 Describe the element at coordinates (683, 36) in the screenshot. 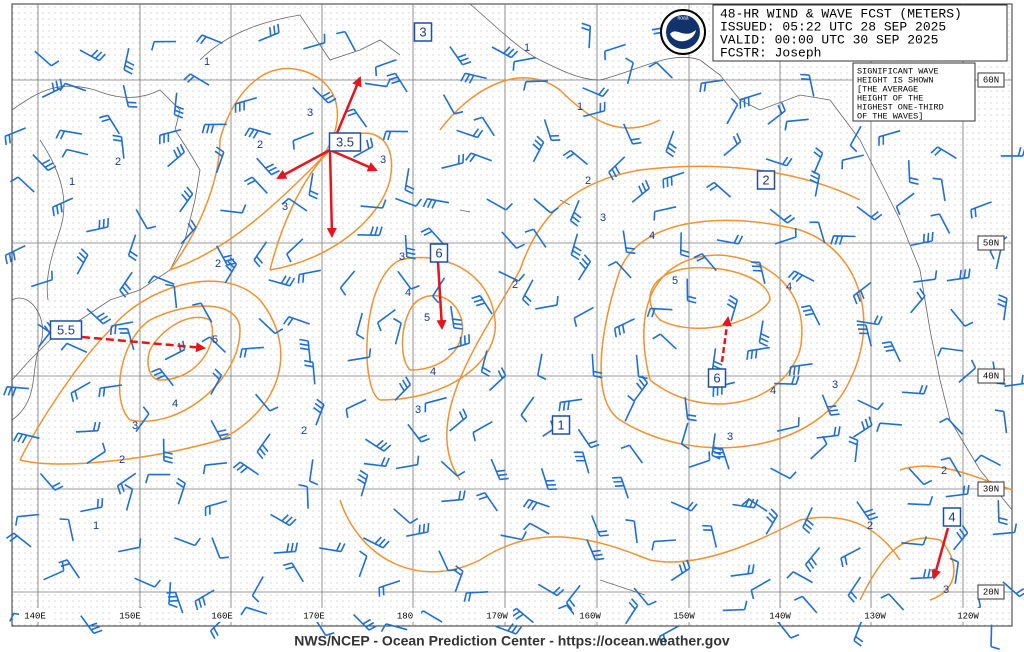

I see `logo-bird` at that location.